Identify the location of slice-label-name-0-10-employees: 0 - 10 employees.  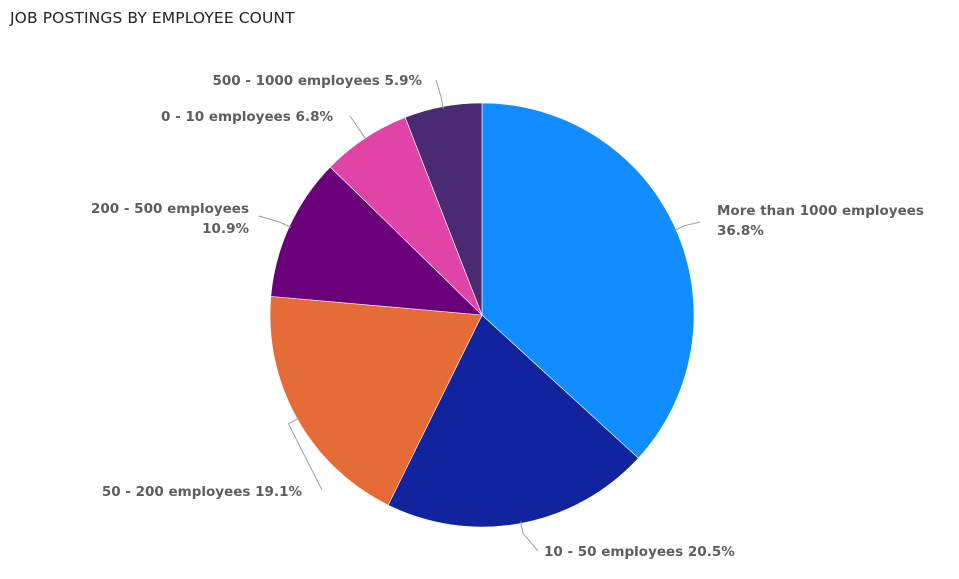
(226, 117).